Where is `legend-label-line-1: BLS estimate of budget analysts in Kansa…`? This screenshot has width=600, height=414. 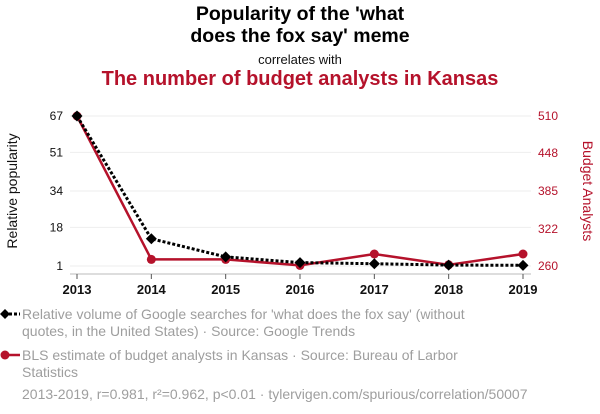 legend-label-line-1: BLS estimate of budget analysts in Kansa… is located at coordinates (240, 355).